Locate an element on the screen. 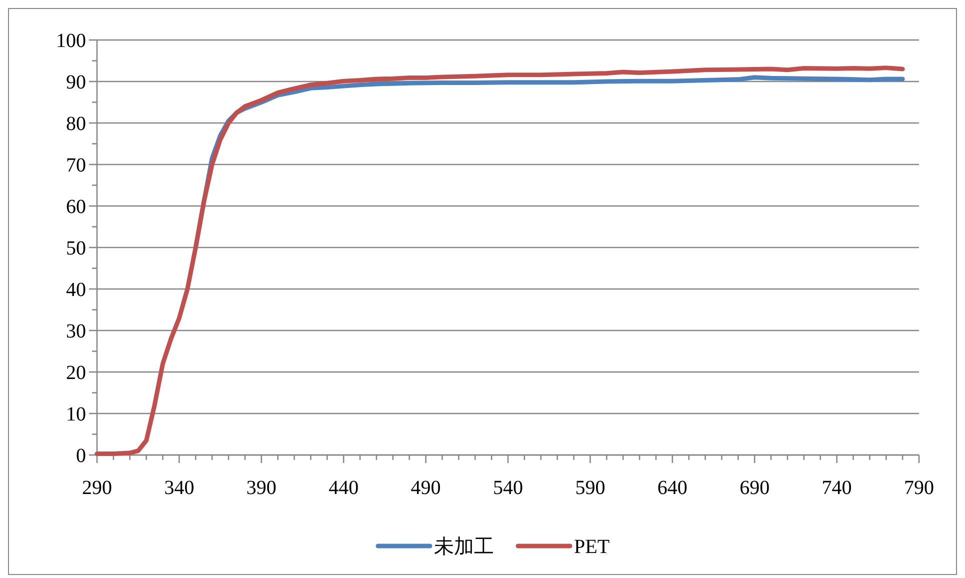 The height and width of the screenshot is (578, 965). x-tick-label: 340 is located at coordinates (179, 488).